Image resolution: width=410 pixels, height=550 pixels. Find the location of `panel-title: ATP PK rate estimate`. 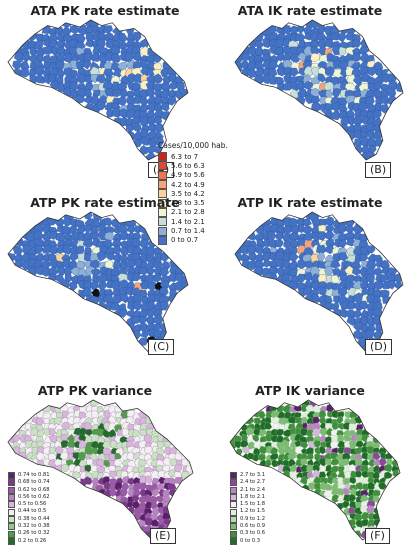

panel-title: ATP PK rate estimate is located at coordinates (105, 202).